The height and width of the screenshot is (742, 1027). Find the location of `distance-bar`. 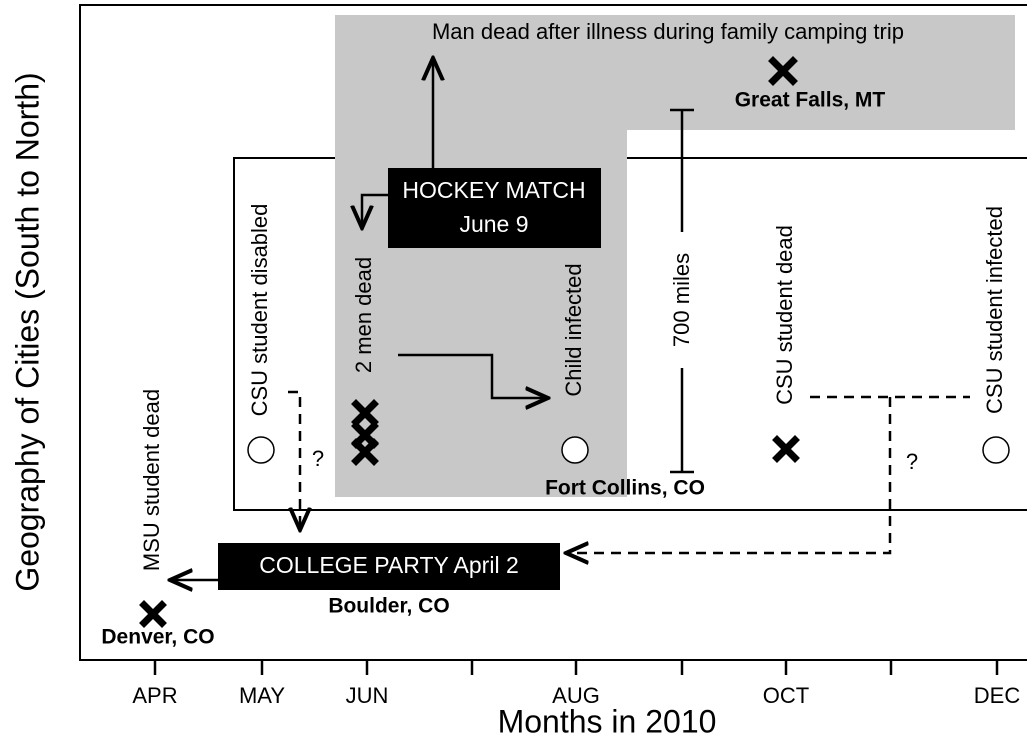

distance-bar is located at coordinates (682, 291).